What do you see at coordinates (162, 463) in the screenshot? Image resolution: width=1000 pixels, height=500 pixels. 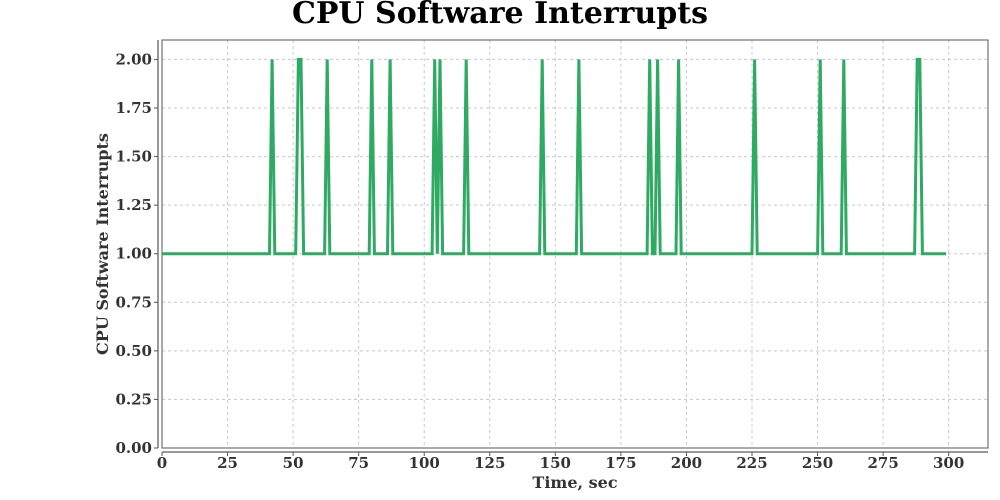 I see `x-tick-label: 0` at bounding box center [162, 463].